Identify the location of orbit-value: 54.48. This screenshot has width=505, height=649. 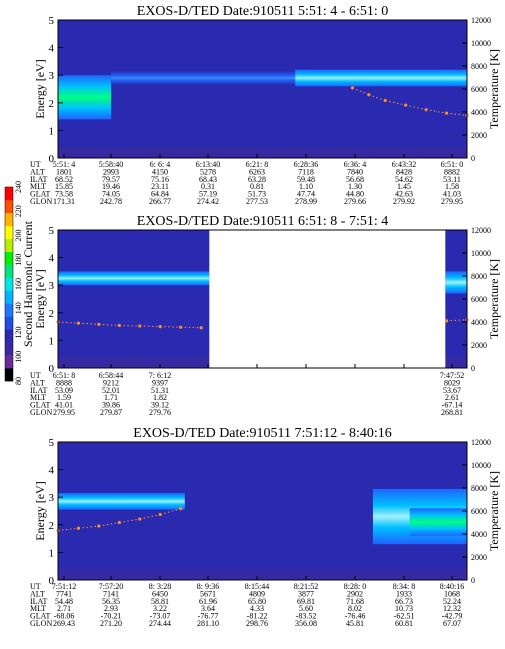
(64, 601).